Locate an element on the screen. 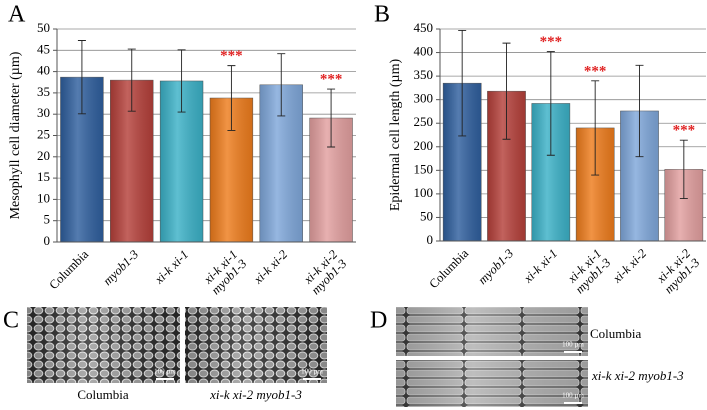 The width and height of the screenshot is (707, 410). y-tick-label: 5 is located at coordinates (47, 219).